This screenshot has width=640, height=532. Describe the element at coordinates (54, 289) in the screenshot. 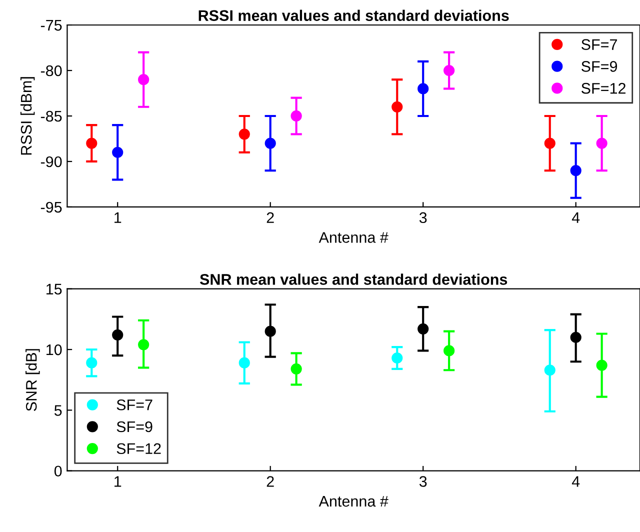

I see `y-tick-label: 15` at that location.